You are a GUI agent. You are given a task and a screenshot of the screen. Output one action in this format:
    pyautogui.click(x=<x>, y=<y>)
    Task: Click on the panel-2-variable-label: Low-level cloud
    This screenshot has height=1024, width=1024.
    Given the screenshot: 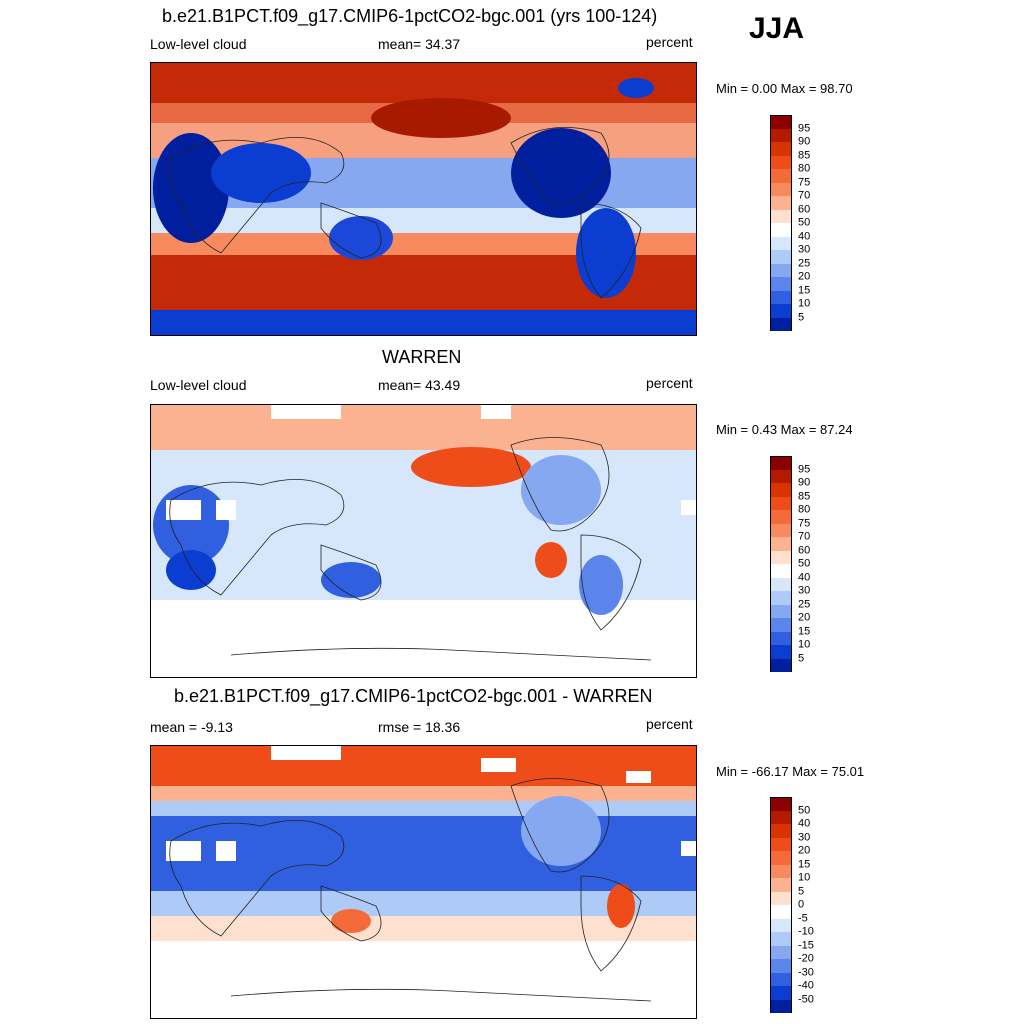 What is the action you would take?
    pyautogui.click(x=198, y=385)
    